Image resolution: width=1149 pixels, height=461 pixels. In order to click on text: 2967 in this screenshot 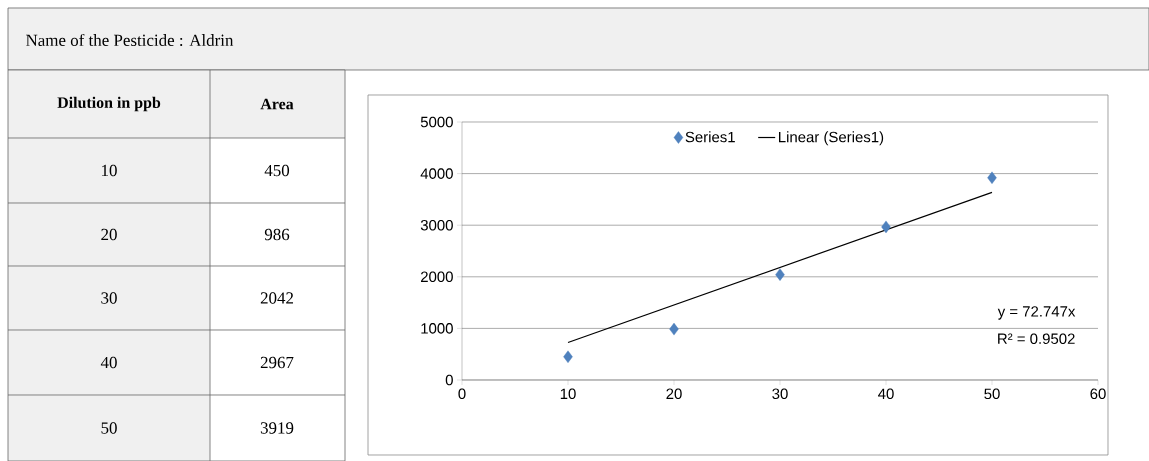, I will do `click(277, 362)`.